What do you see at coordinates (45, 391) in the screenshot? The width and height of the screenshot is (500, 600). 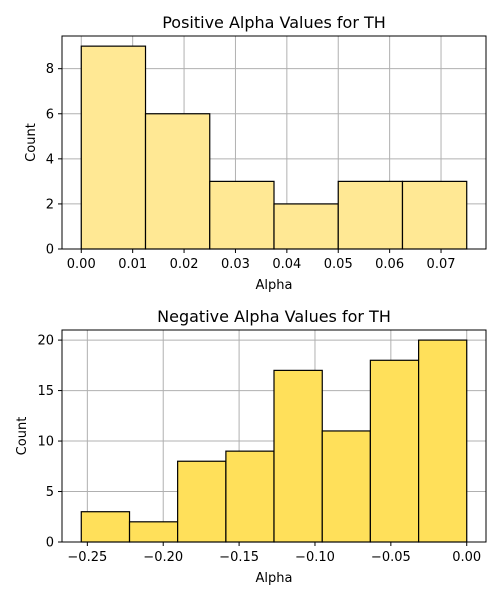 I see `y-tick-label: 15` at bounding box center [45, 391].